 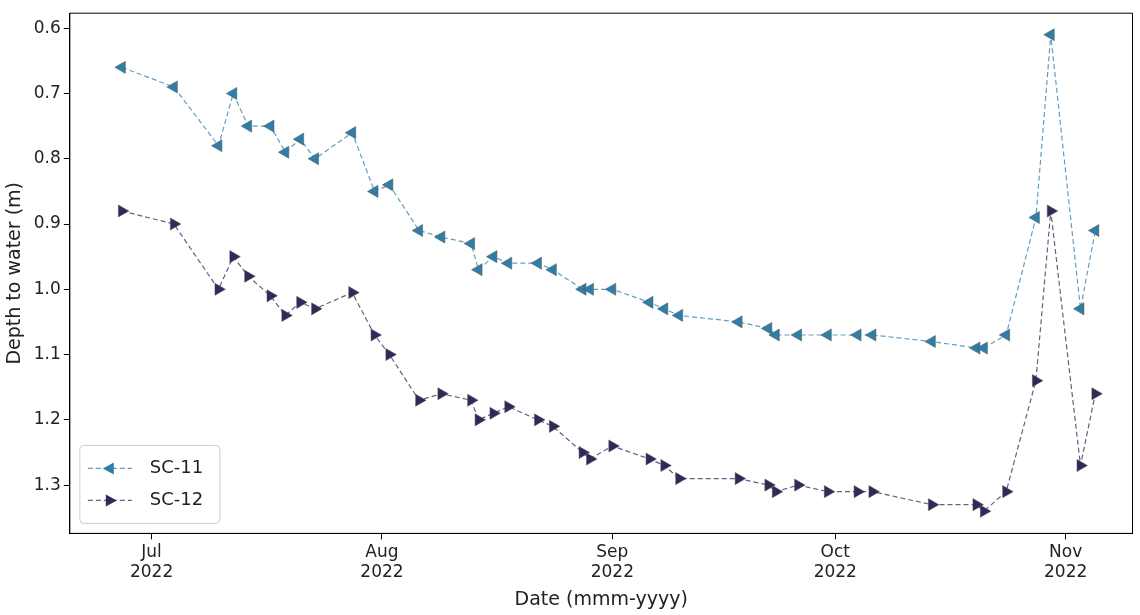 I want to click on x-tick-label: Nov 2022, so click(x=1065, y=561).